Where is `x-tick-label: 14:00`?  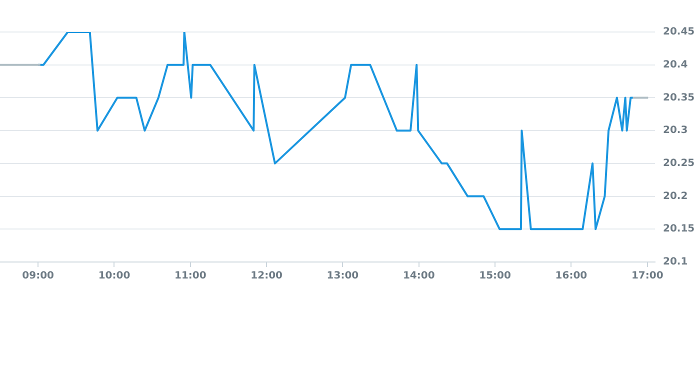
x-tick-label: 14:00 is located at coordinates (418, 276).